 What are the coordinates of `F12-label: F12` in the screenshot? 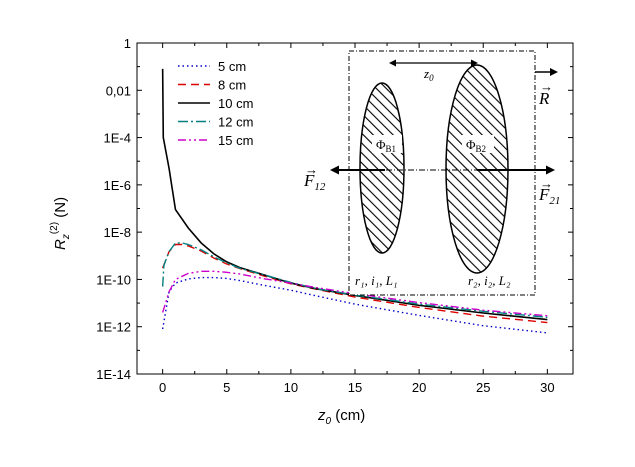 It's located at (314, 182).